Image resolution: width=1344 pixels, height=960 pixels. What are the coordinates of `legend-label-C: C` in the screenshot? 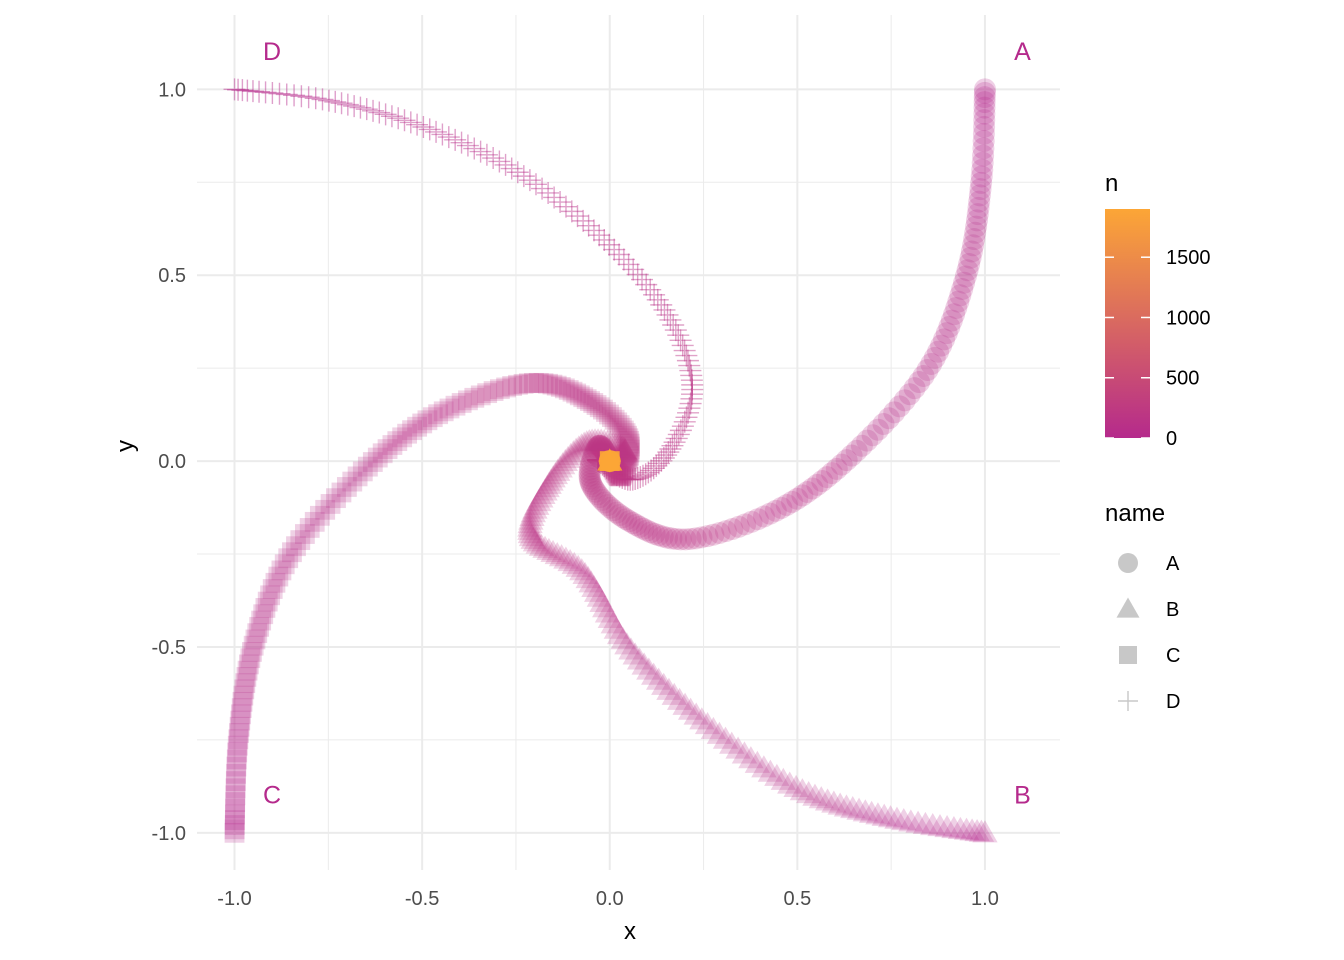 It's located at (1173, 656).